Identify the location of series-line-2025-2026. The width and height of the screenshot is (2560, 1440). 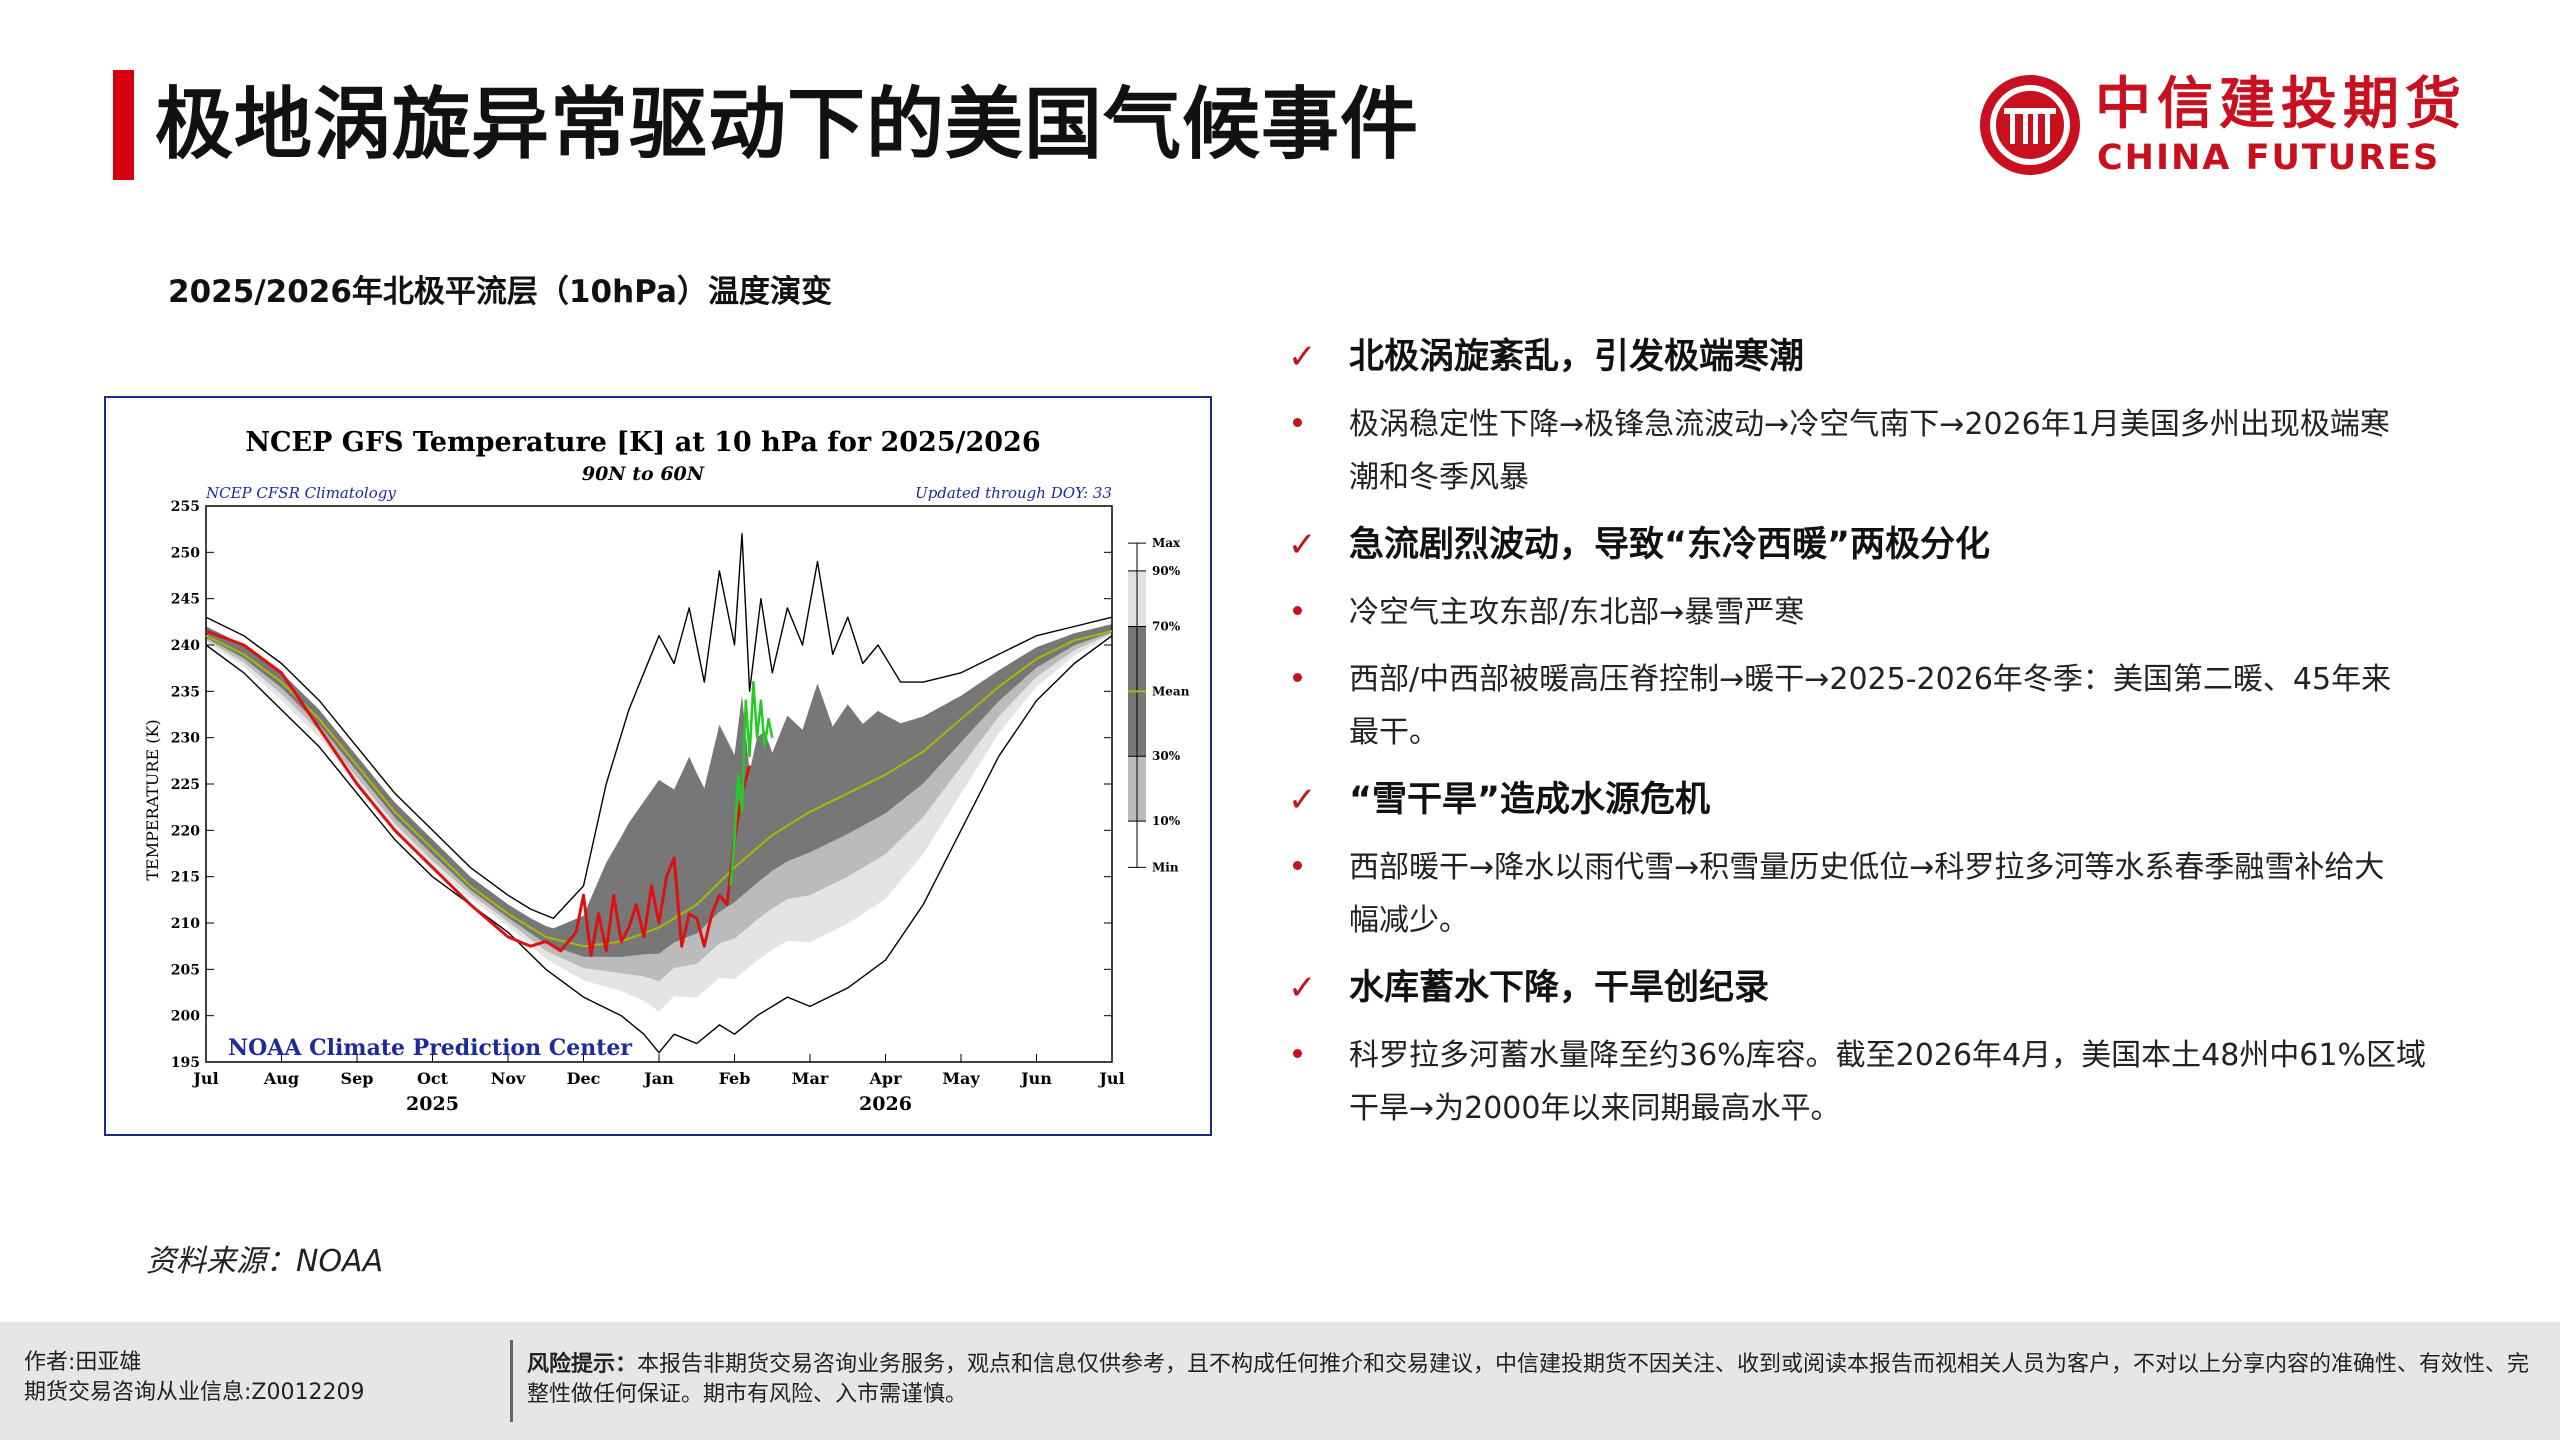
(478, 793).